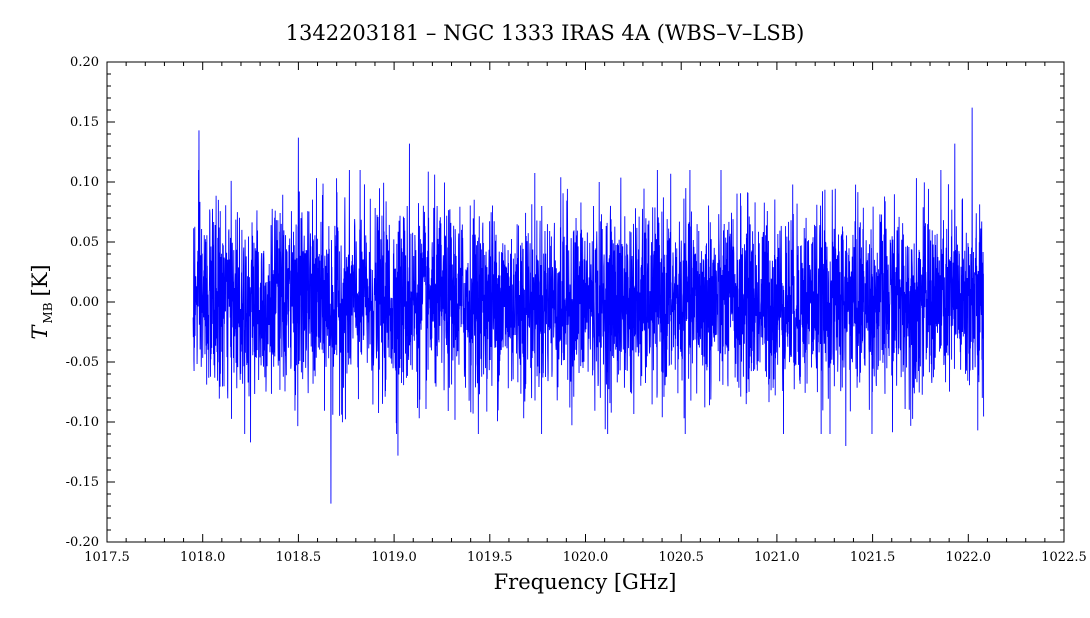  Describe the element at coordinates (82, 422) in the screenshot. I see `y-tick-label: -0.10` at that location.